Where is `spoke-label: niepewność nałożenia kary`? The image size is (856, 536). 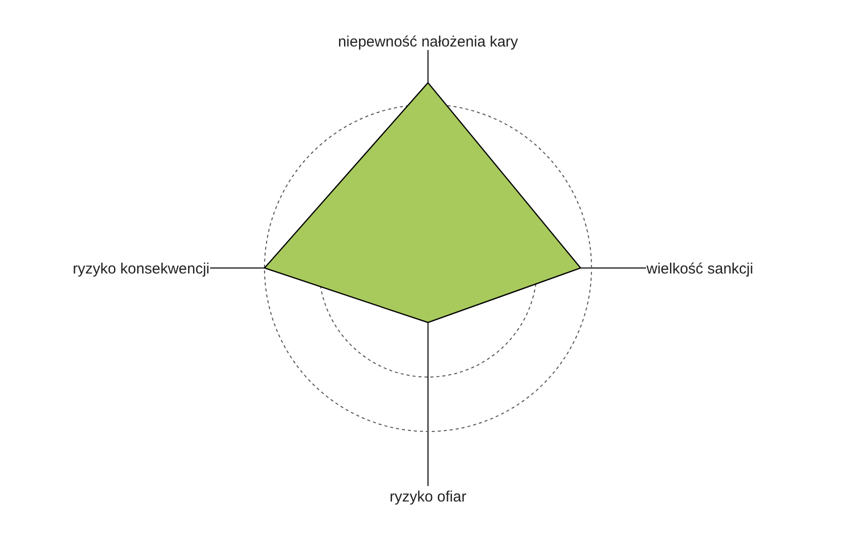 spoke-label: niepewność nałożenia kary is located at coordinates (428, 42).